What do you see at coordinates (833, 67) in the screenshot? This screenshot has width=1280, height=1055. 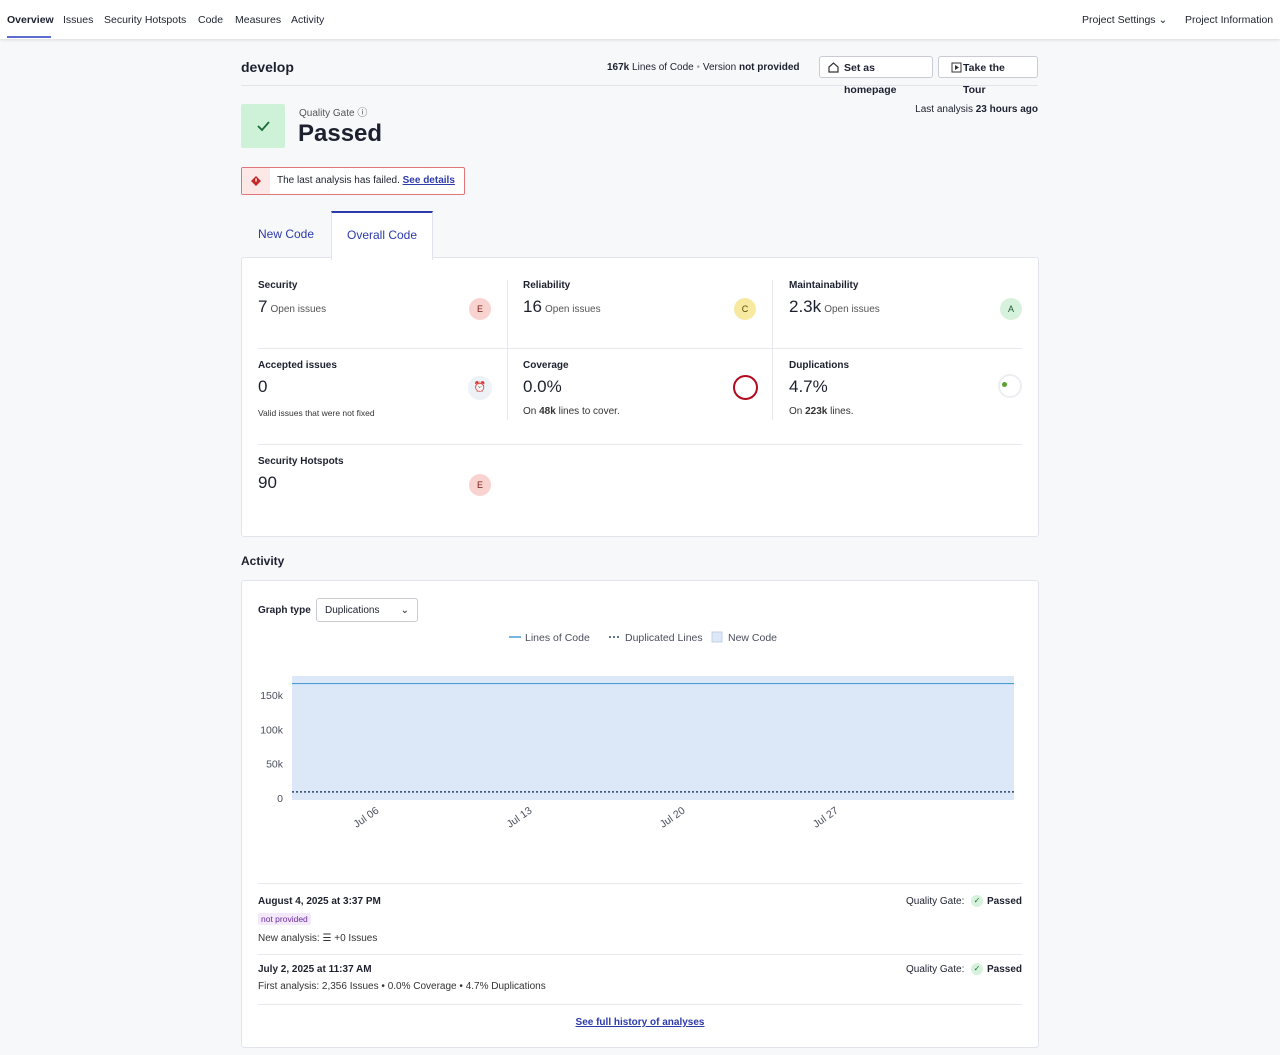 I see `home-icon` at bounding box center [833, 67].